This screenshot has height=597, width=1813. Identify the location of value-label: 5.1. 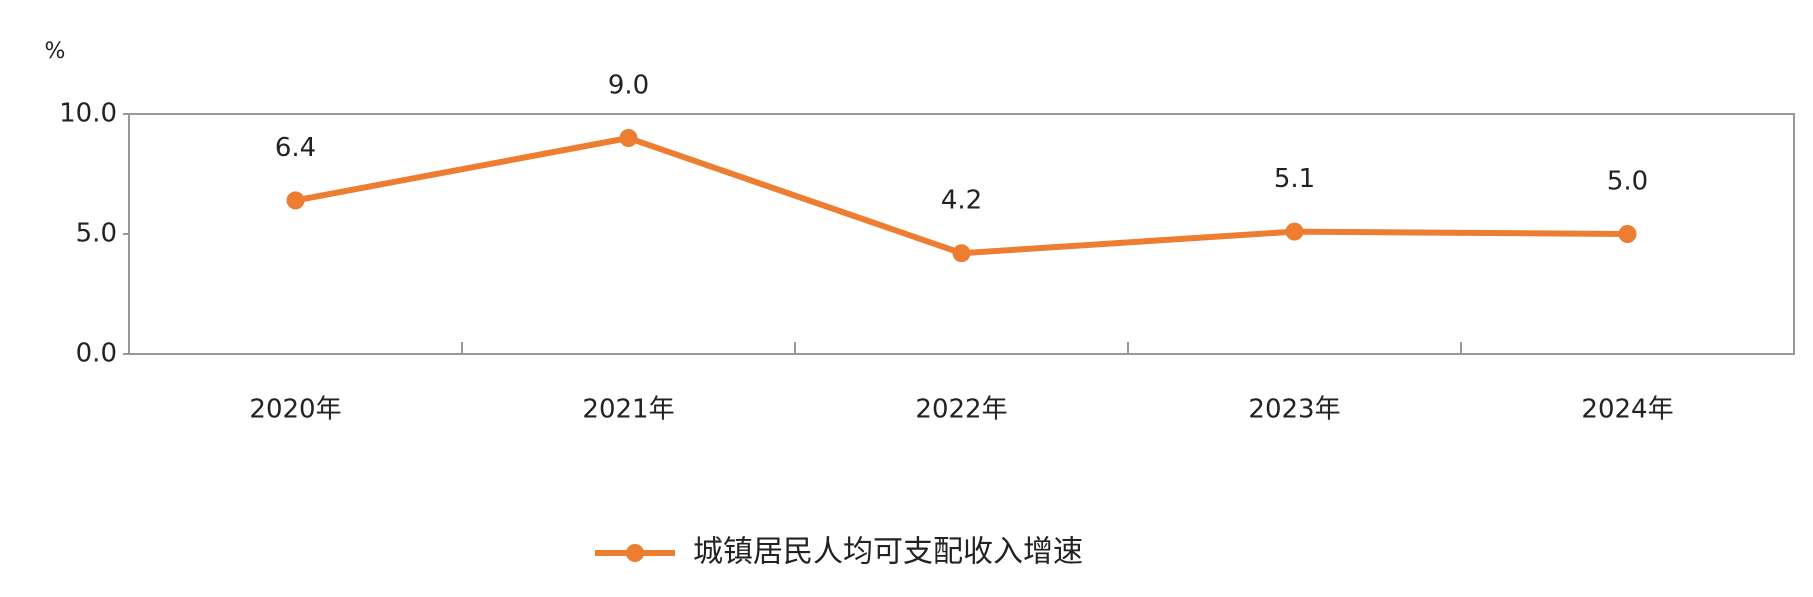
(1294, 179).